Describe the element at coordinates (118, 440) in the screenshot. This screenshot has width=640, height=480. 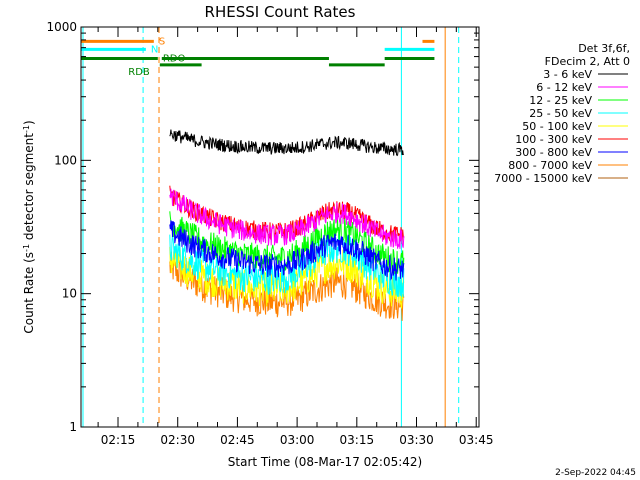
I see `x-tick-label: 02:15` at that location.